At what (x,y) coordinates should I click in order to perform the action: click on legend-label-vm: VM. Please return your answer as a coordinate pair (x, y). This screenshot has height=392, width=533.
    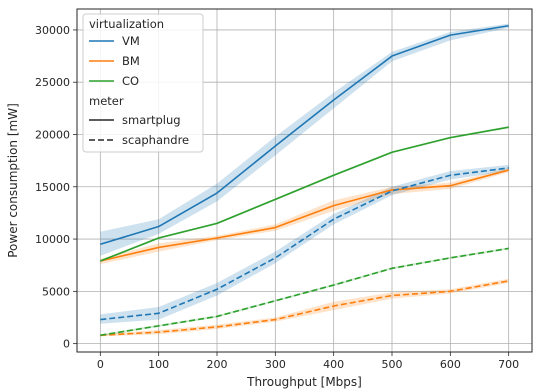
    Looking at the image, I should click on (131, 41).